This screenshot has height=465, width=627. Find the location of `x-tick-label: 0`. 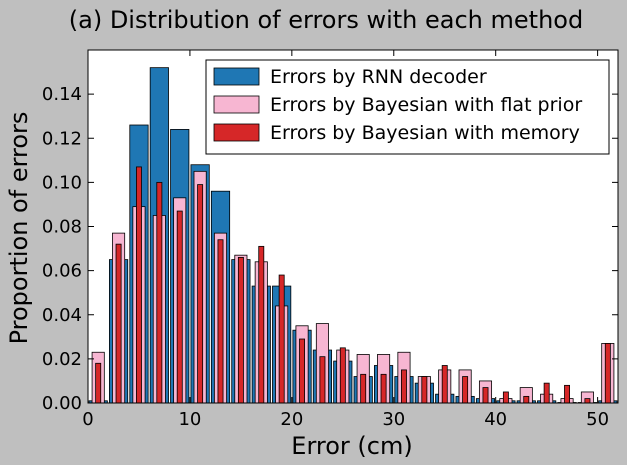

x-tick-label: 0 is located at coordinates (87, 419).